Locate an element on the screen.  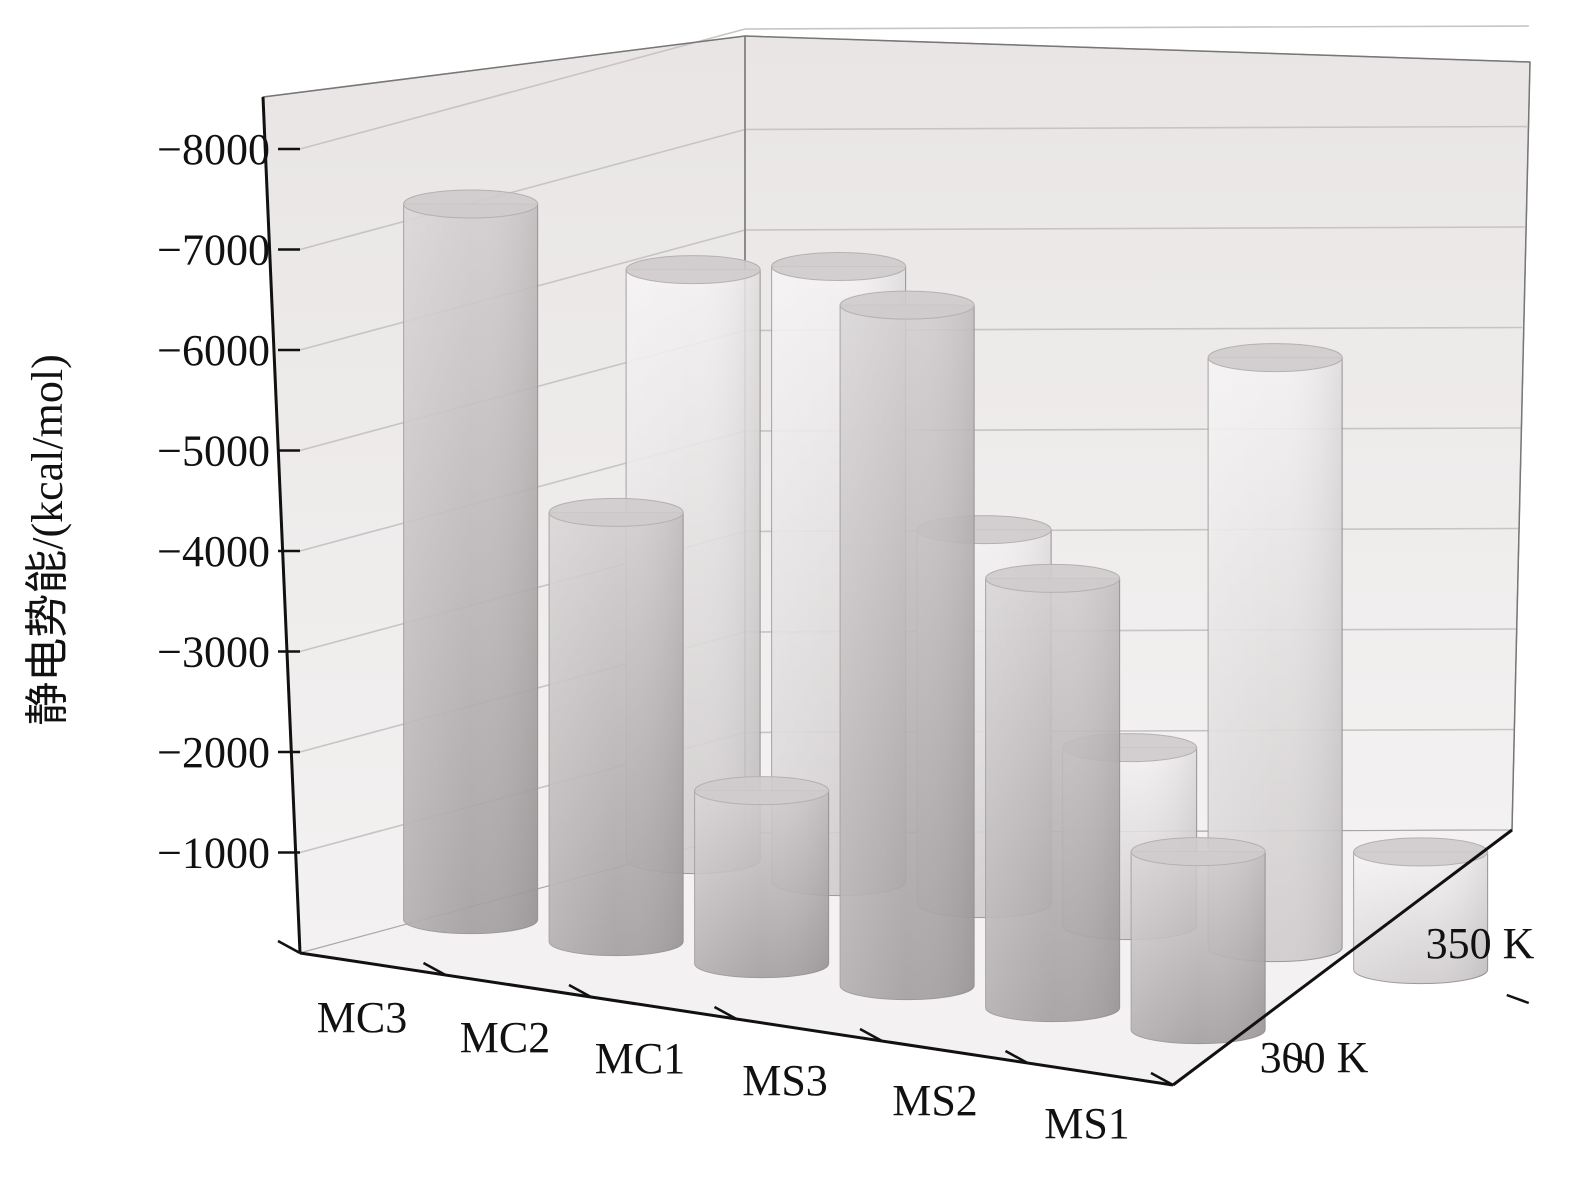
wall-top-edge-left is located at coordinates (504, 66).